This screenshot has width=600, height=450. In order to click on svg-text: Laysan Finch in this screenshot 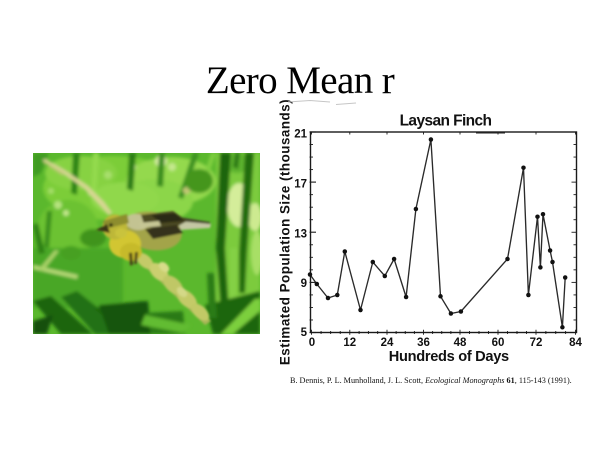, I will do `click(446, 120)`.